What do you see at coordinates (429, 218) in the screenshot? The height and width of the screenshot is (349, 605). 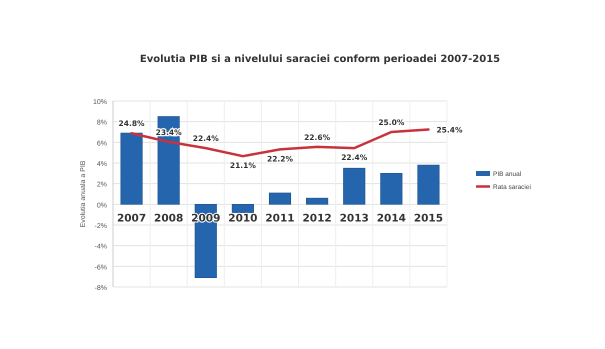 I see `x-tick-label: 2015` at bounding box center [429, 218].